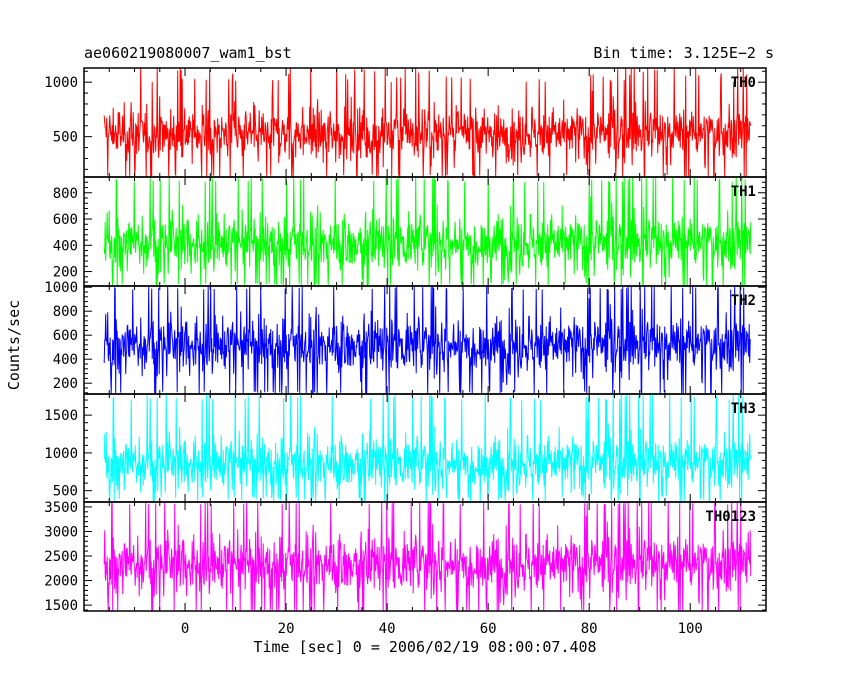 The image size is (850, 680). I want to click on x-tick-label: 100, so click(690, 629).